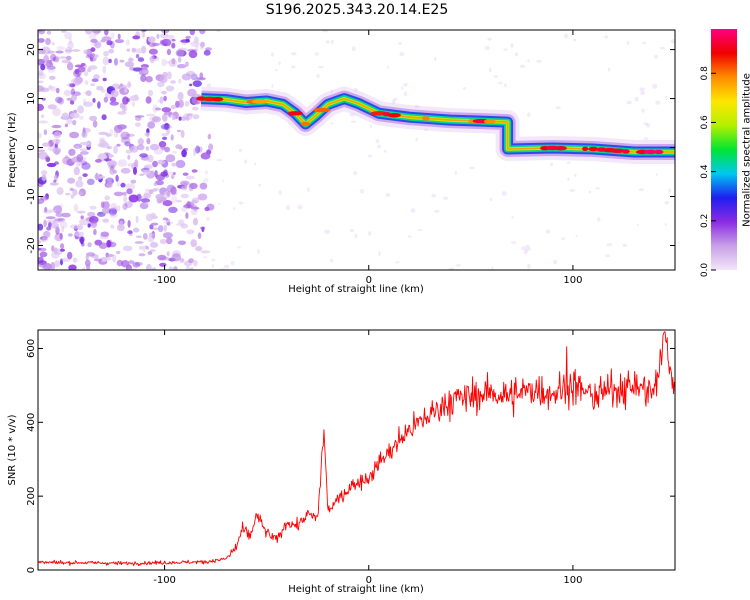  I want to click on y-tick-label: 200, so click(31, 496).